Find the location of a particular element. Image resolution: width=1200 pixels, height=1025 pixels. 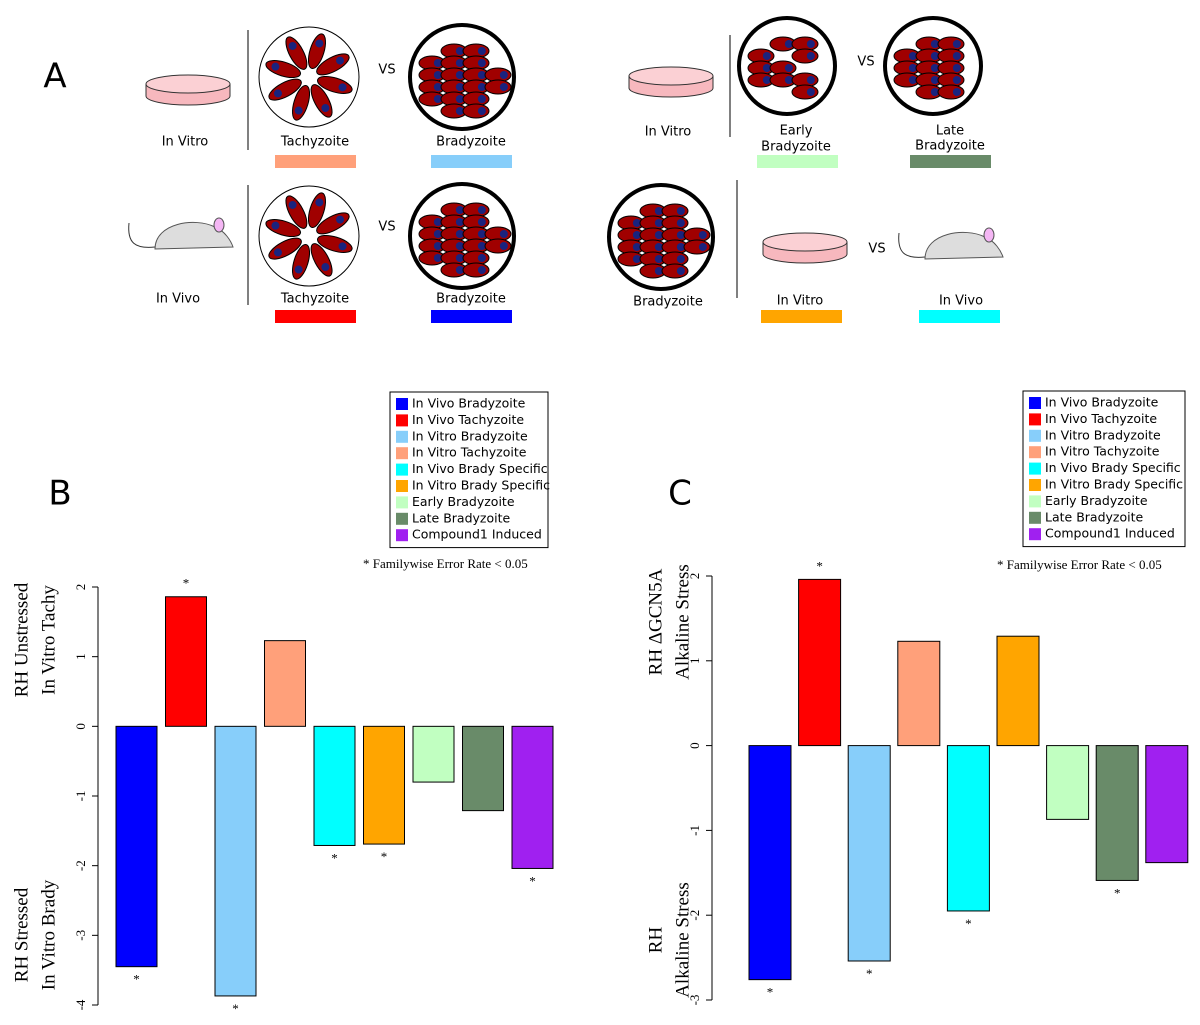

panel-label: A is located at coordinates (54, 77).